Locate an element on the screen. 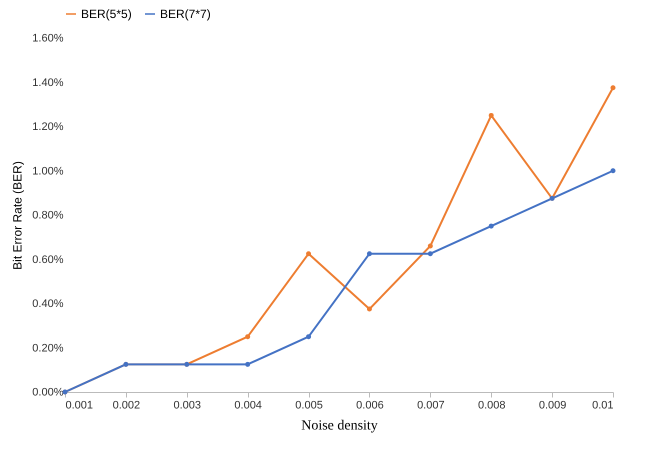  x-tick-label: 0.008 is located at coordinates (492, 406).